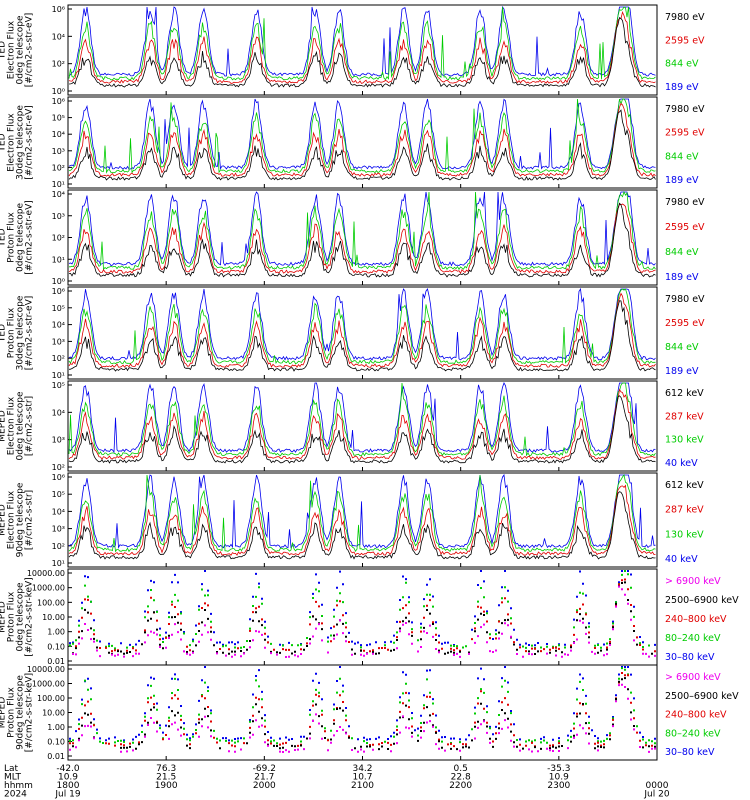 This screenshot has width=750, height=800. I want to click on legend-entry: 30–80 keV, so click(690, 752).